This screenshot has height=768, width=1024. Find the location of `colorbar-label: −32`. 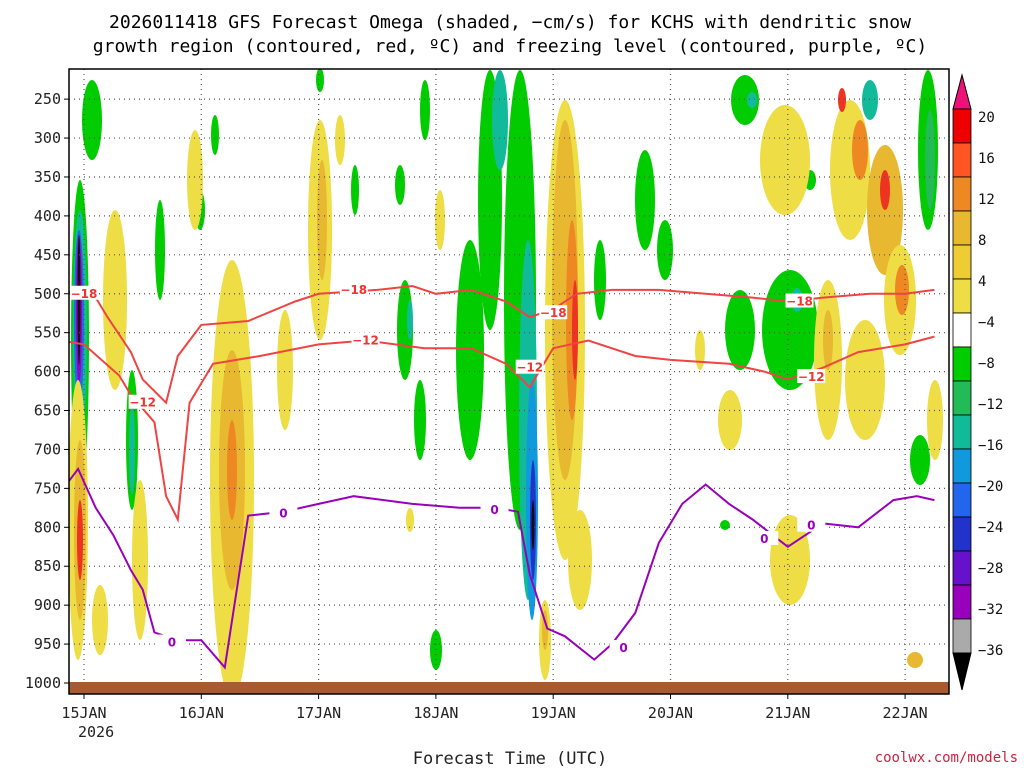

colorbar-label: −32 is located at coordinates (990, 610).